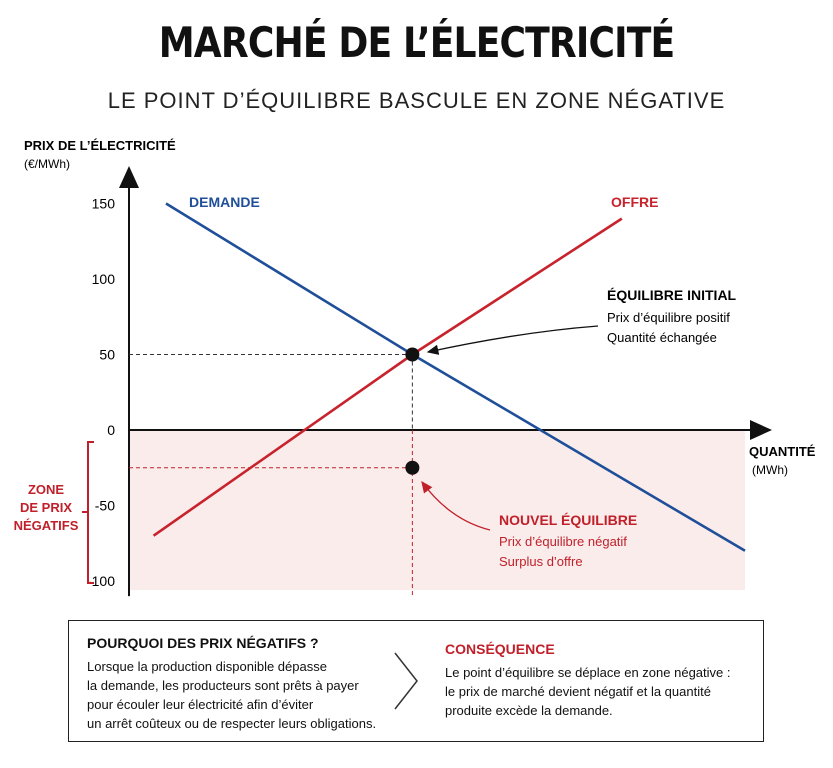 Image resolution: width=833 pixels, height=768 pixels. What do you see at coordinates (541, 561) in the screenshot?
I see `annotation-new-line2: Surplus d’offre` at bounding box center [541, 561].